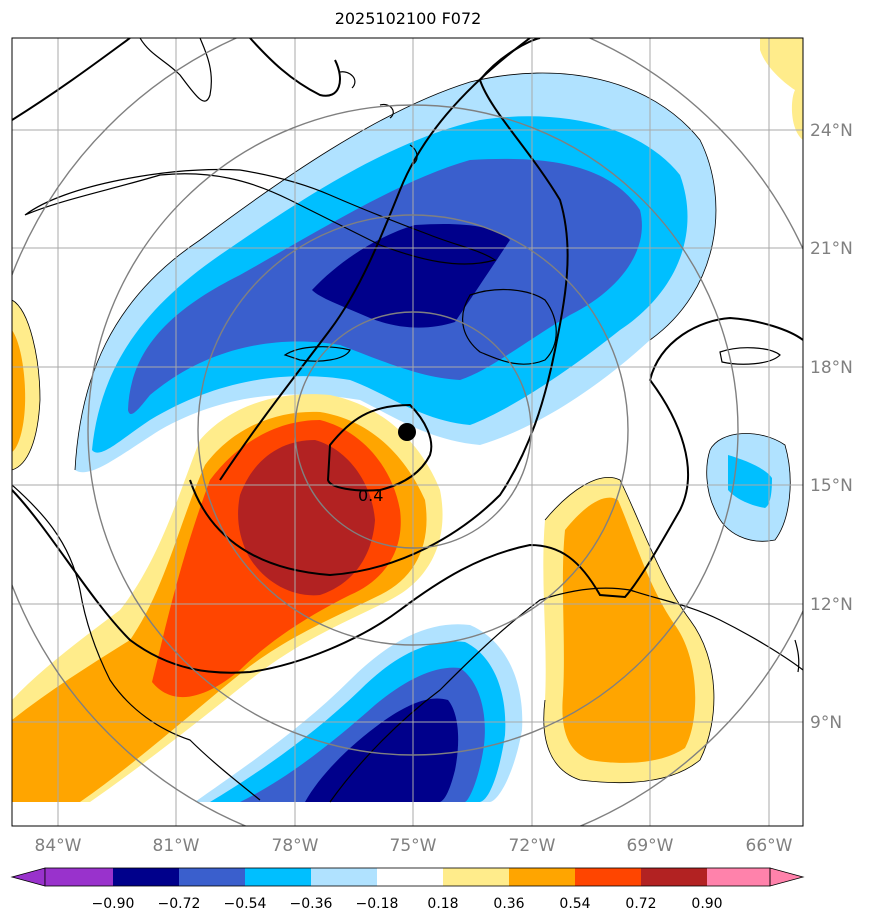 The image size is (873, 924). I want to click on puerto-rico-coast, so click(750, 356).